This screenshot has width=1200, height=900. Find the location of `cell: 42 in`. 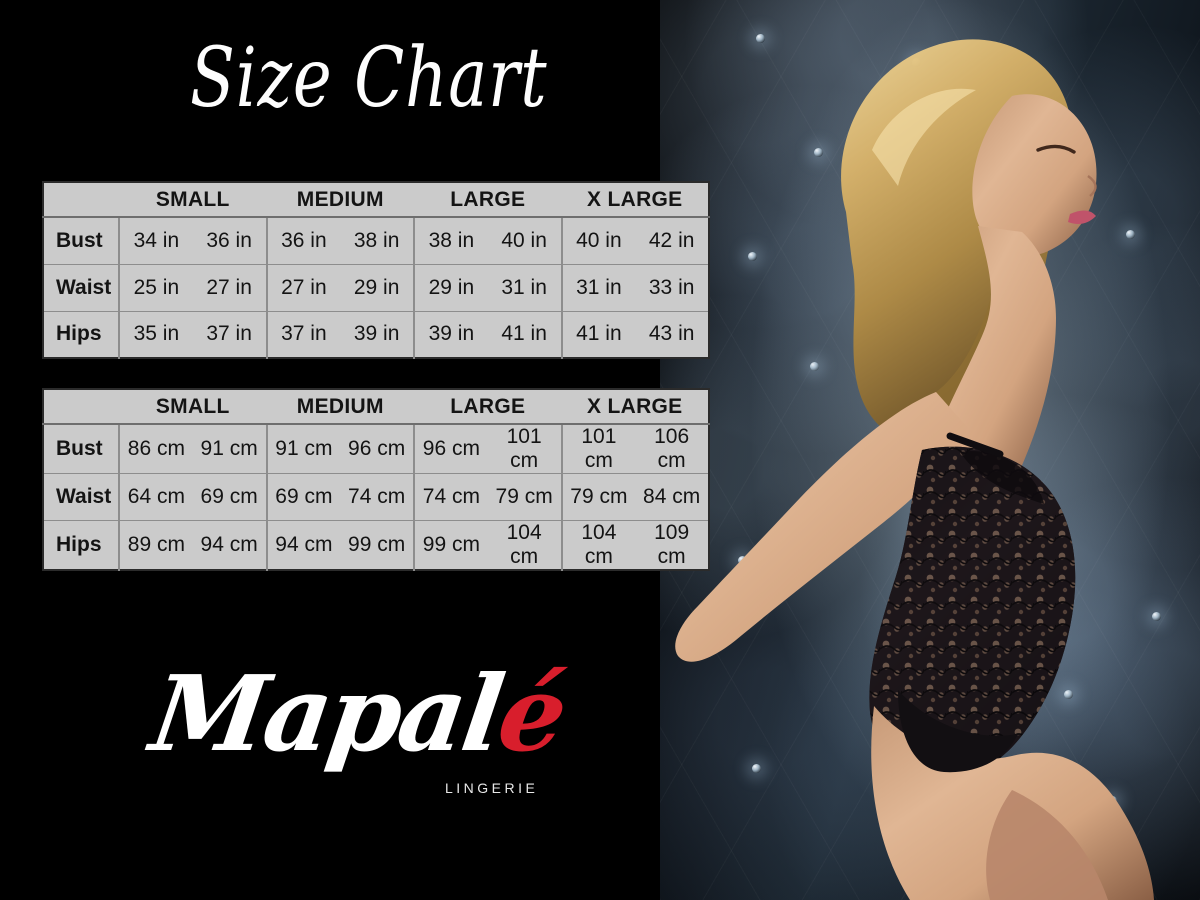

cell: 42 in is located at coordinates (672, 240).